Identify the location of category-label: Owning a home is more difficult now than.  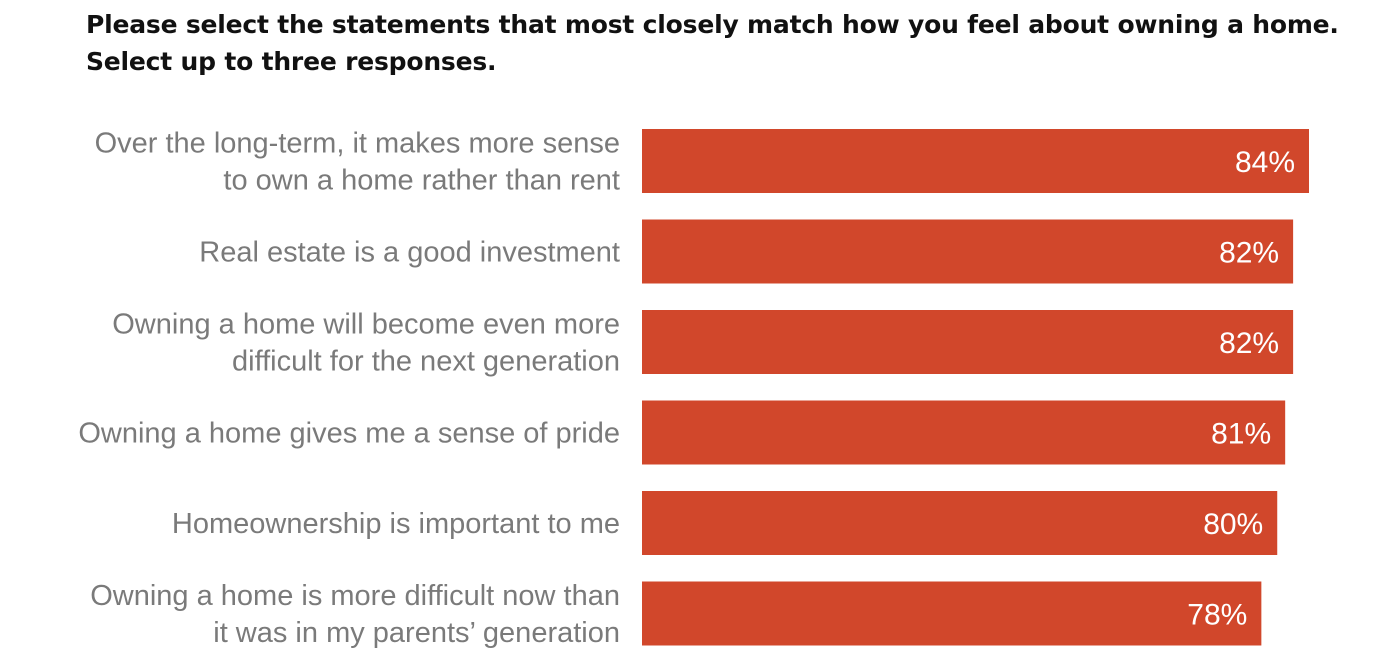
(355, 596).